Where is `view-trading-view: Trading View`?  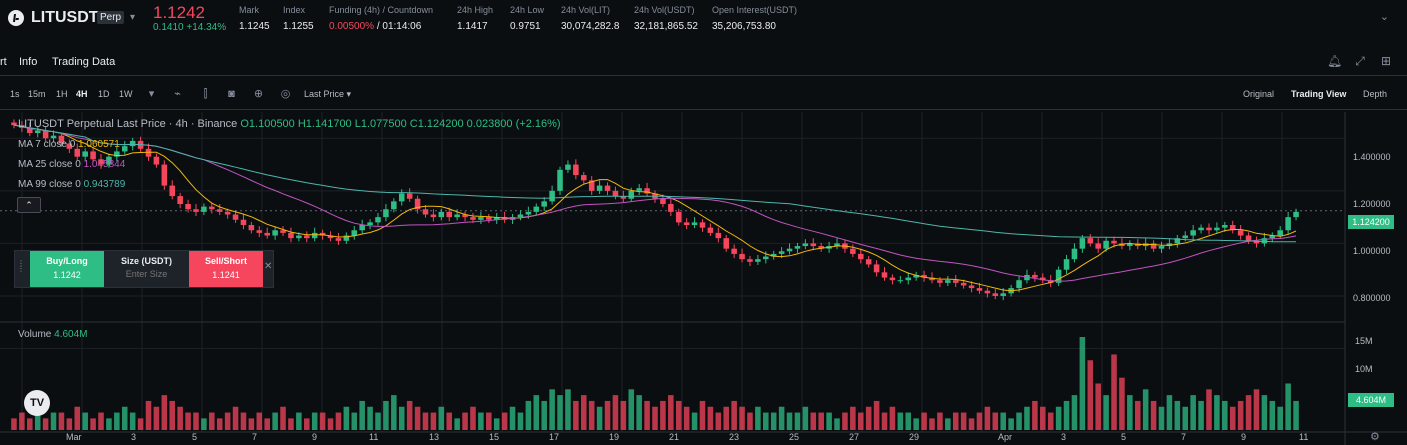 view-trading-view: Trading View is located at coordinates (1319, 94).